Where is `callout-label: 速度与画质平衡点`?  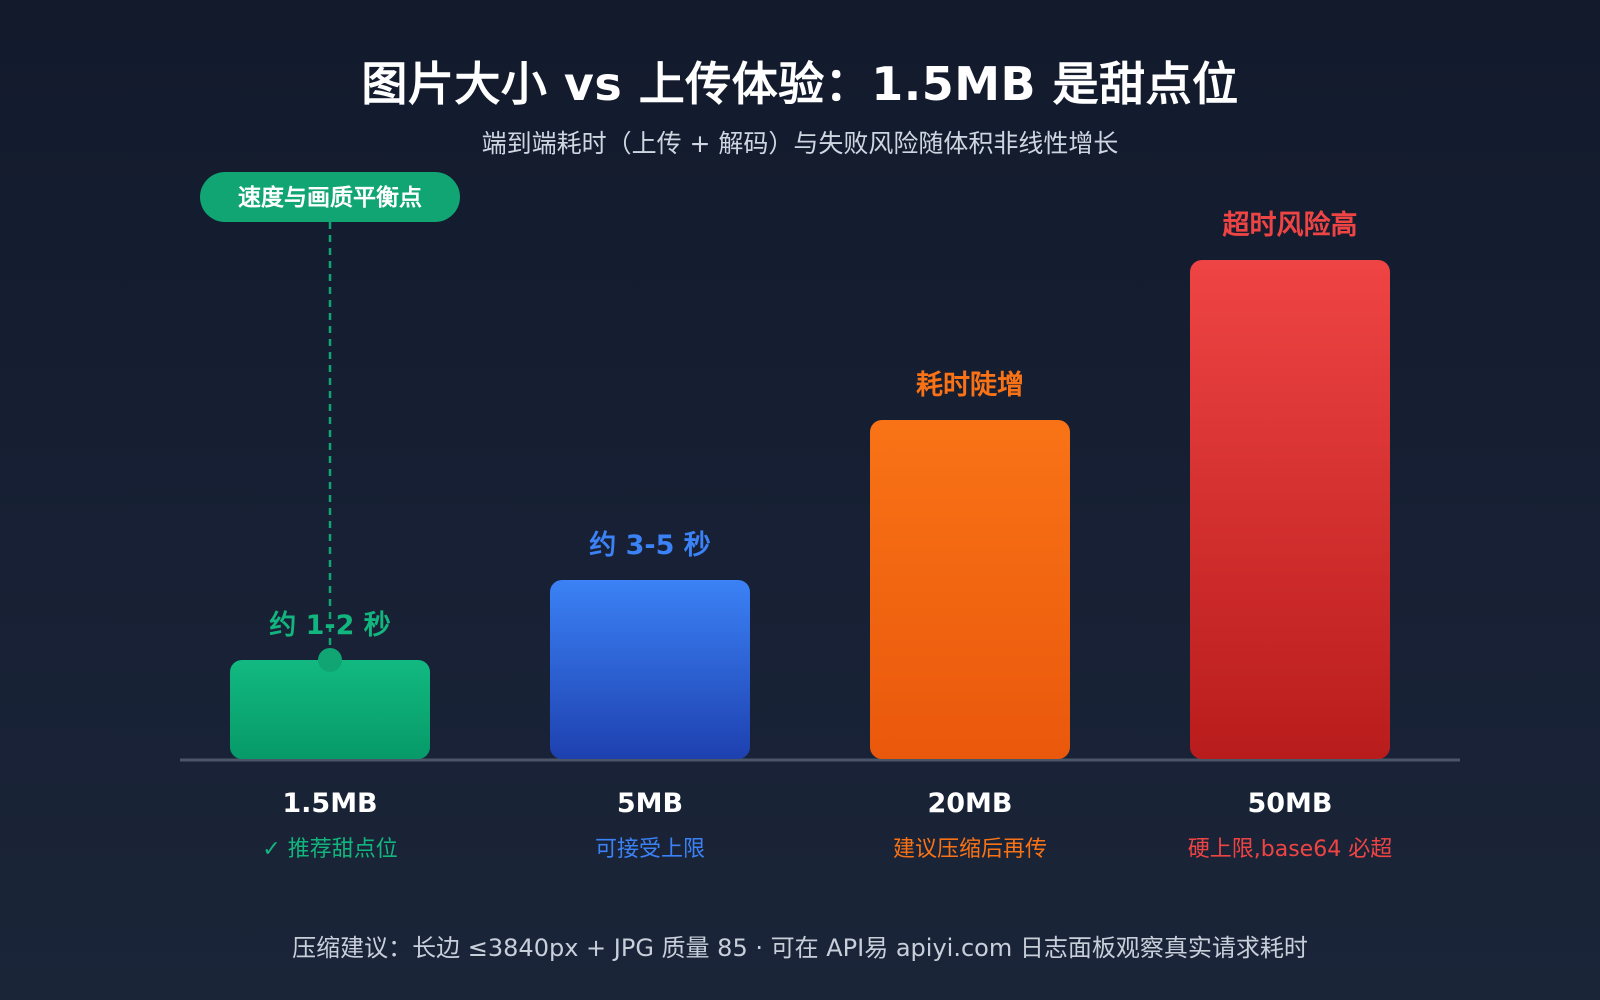
callout-label: 速度与画质平衡点 is located at coordinates (330, 197).